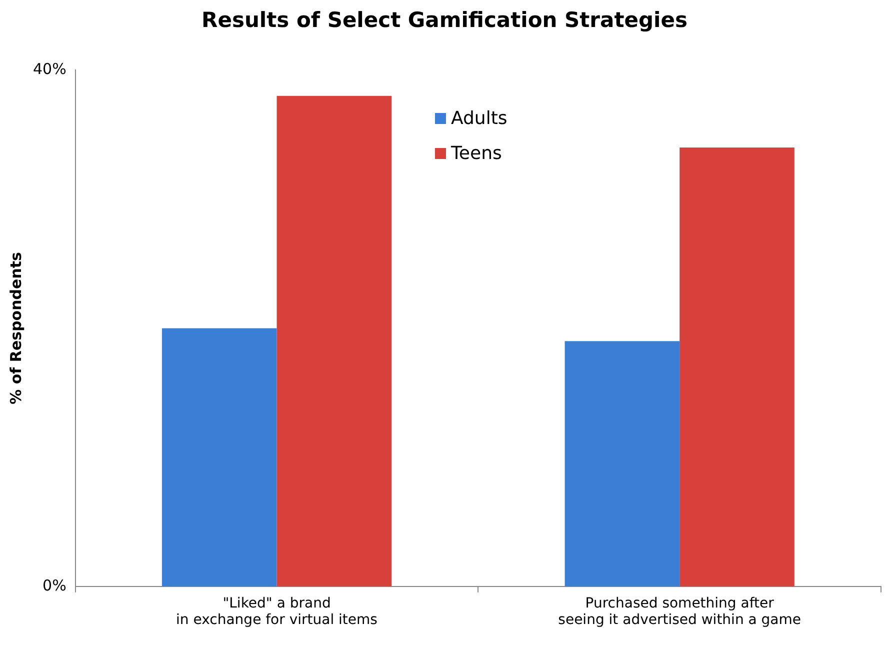 This screenshot has height=662, width=889. What do you see at coordinates (444, 20) in the screenshot?
I see `chart-title: Results of Select Gamification Strategies` at bounding box center [444, 20].